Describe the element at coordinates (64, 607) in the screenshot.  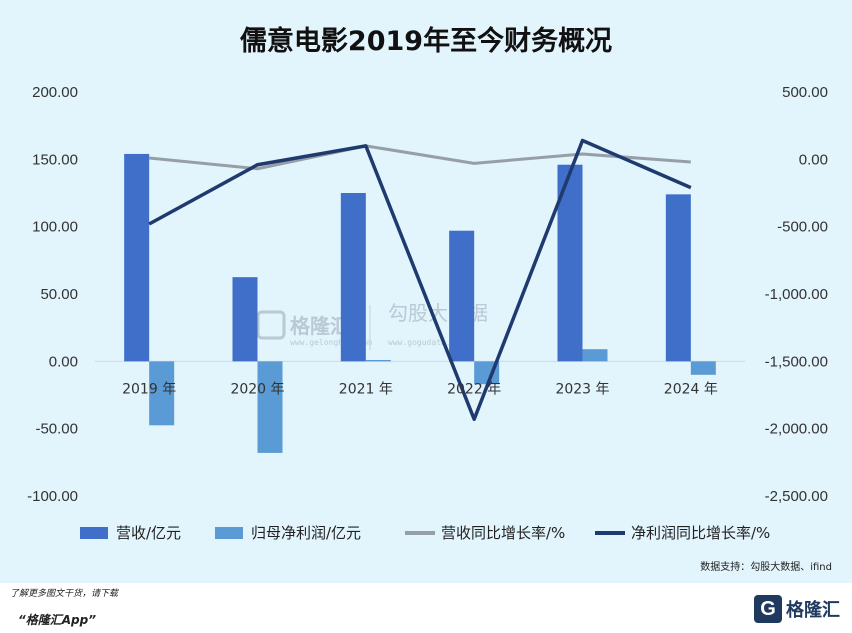
I see `footer-left: 了解更多图文干货，请下载 “格隆汇App”` at that location.